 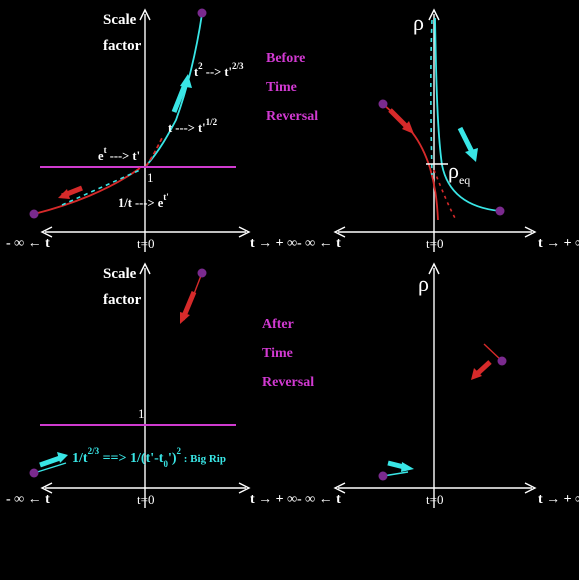 What do you see at coordinates (149, 457) in the screenshot?
I see `label-big-rip: 1/t2/3 ==> 1/(t'-t0')2 : Big Rip` at bounding box center [149, 457].